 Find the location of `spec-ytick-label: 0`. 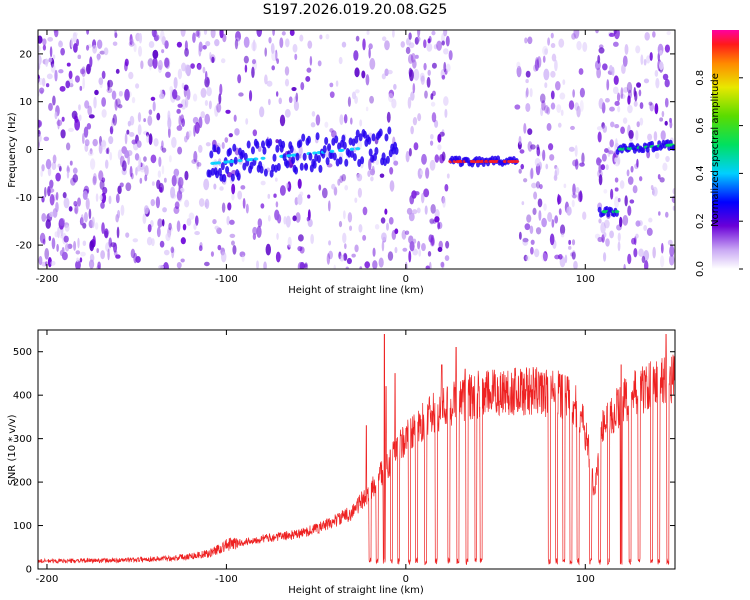

spec-ytick-label: 0 is located at coordinates (29, 150).